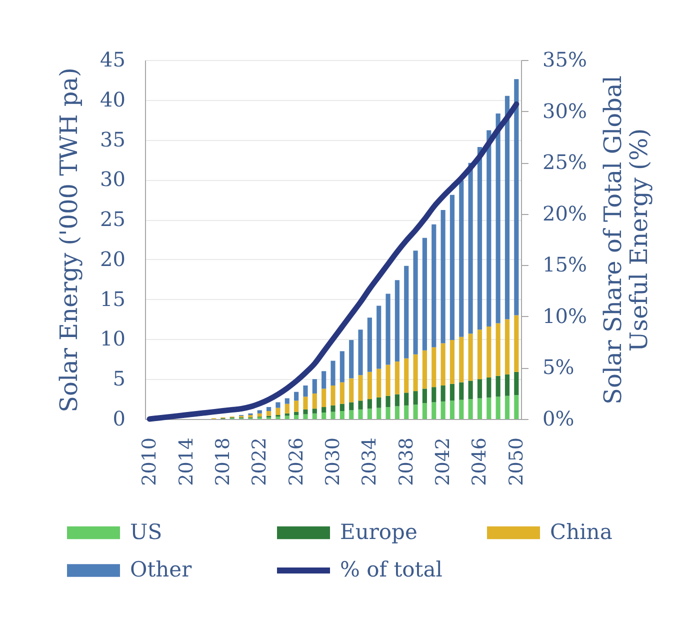 This screenshot has width=700, height=636. Describe the element at coordinates (369, 462) in the screenshot. I see `x-tick-label: 2034` at that location.